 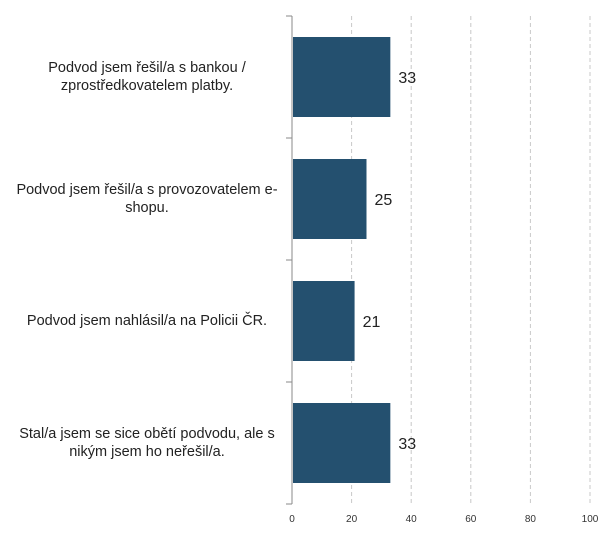 I want to click on category-label-3: Podvod jsem nahlásil/a na Policii ČR., so click(x=147, y=321).